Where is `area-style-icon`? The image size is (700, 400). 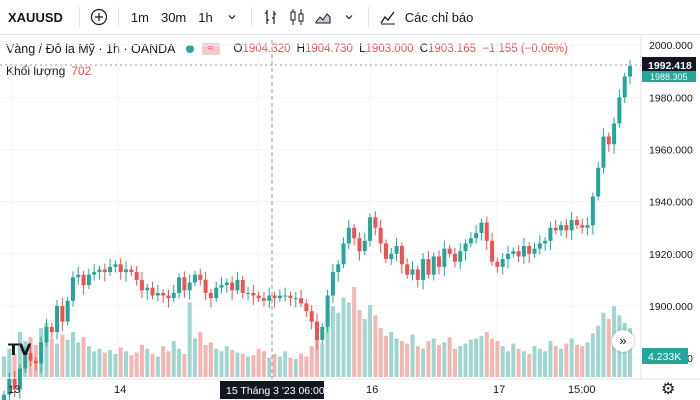 area-style-icon is located at coordinates (323, 17).